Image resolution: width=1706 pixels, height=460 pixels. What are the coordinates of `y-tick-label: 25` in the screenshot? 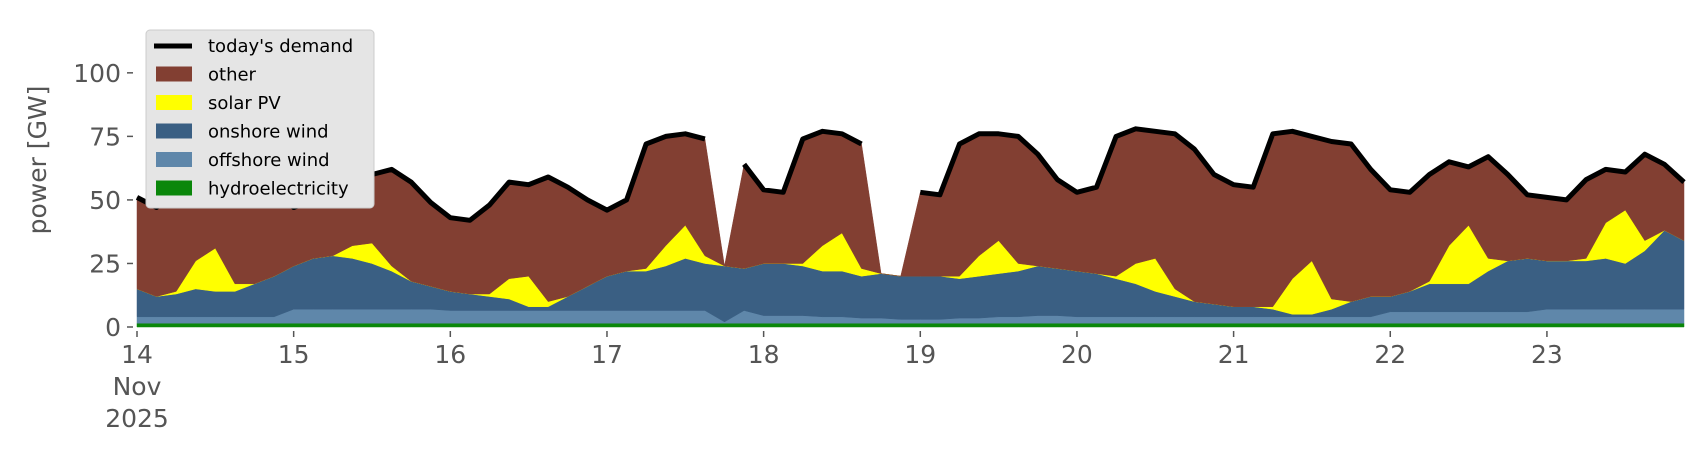 It's located at (105, 263).